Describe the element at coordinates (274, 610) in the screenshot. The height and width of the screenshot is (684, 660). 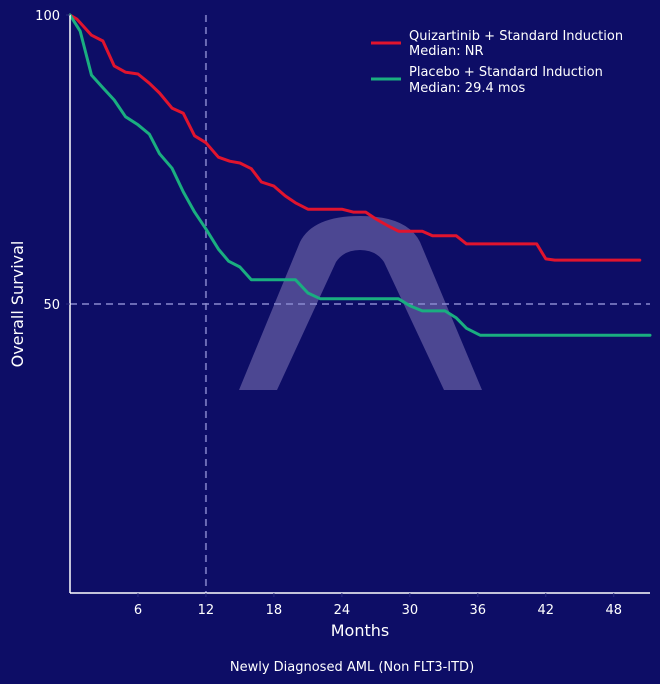
I see `x-tick-label: 18` at that location.